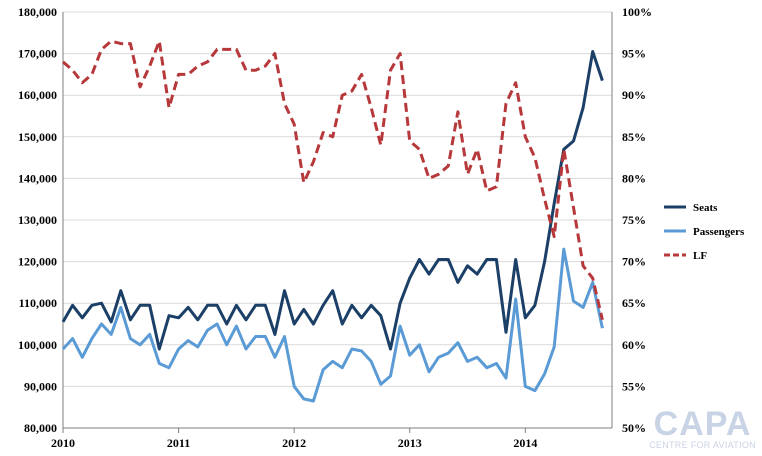 The image size is (762, 456). I want to click on left-axis-tick-label: 150,000, so click(37, 137).